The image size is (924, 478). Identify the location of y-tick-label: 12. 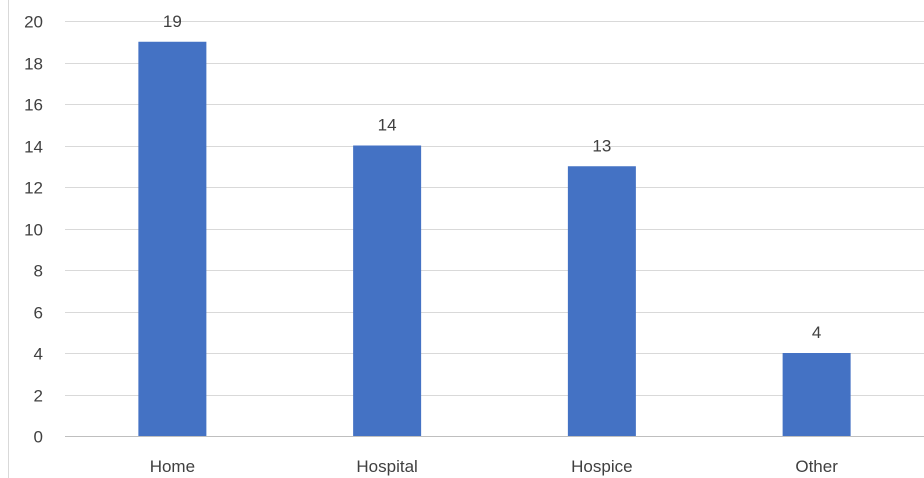
(33, 188).